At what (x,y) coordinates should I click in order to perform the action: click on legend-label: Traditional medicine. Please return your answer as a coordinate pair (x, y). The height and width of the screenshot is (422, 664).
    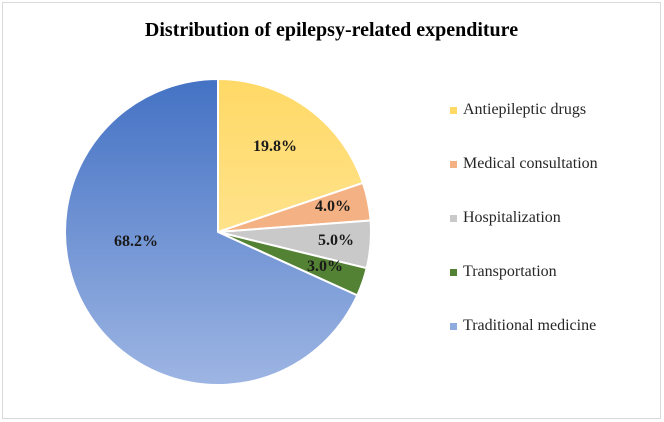
    Looking at the image, I should click on (530, 325).